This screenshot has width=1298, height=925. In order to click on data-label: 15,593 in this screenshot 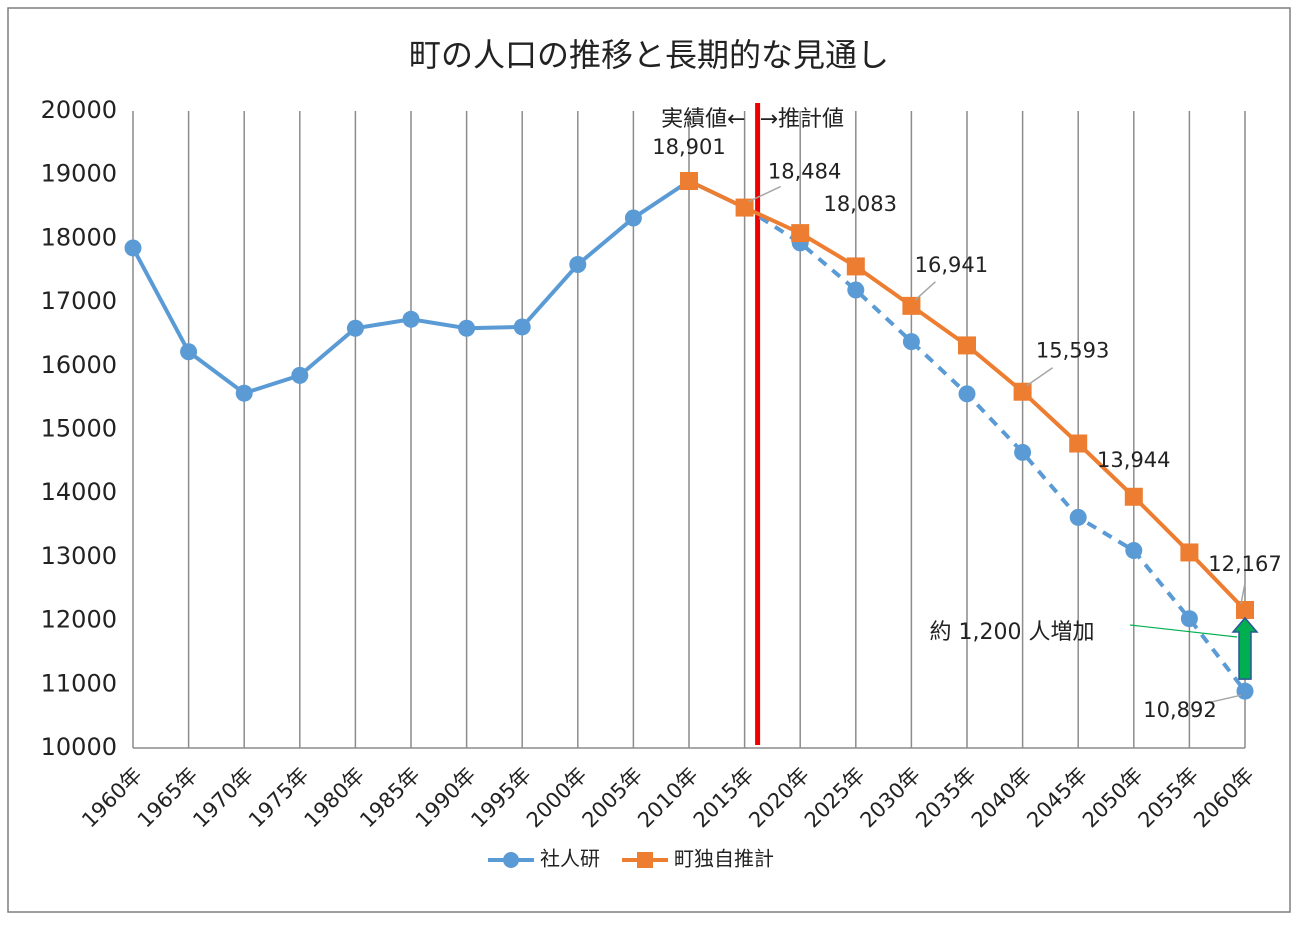, I will do `click(1072, 351)`.